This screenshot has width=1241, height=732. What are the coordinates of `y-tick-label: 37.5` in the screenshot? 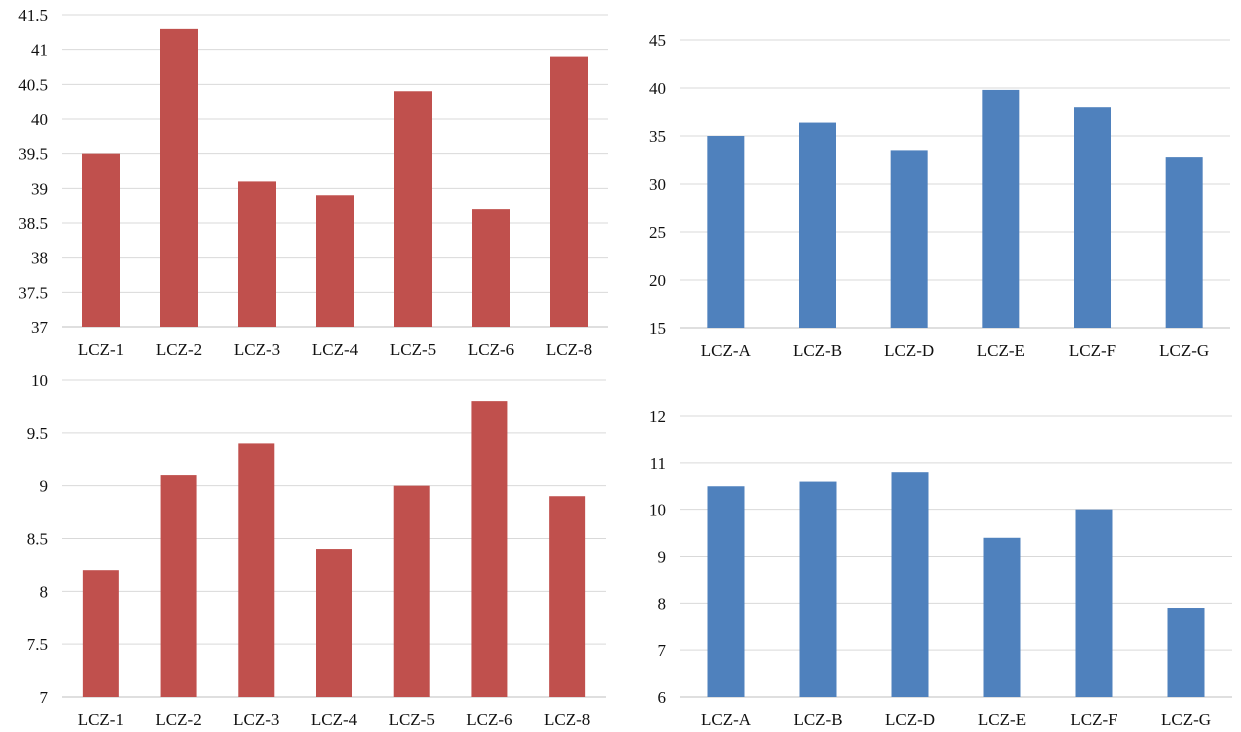 It's located at (33, 292).